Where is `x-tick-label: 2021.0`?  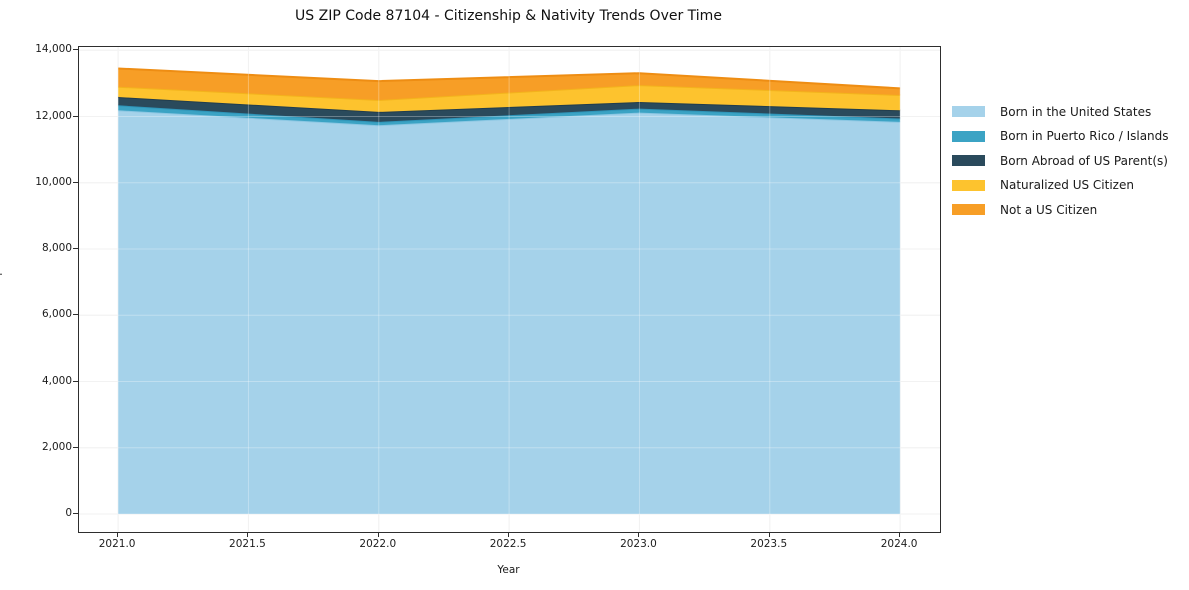
x-tick-label: 2021.0 is located at coordinates (117, 544).